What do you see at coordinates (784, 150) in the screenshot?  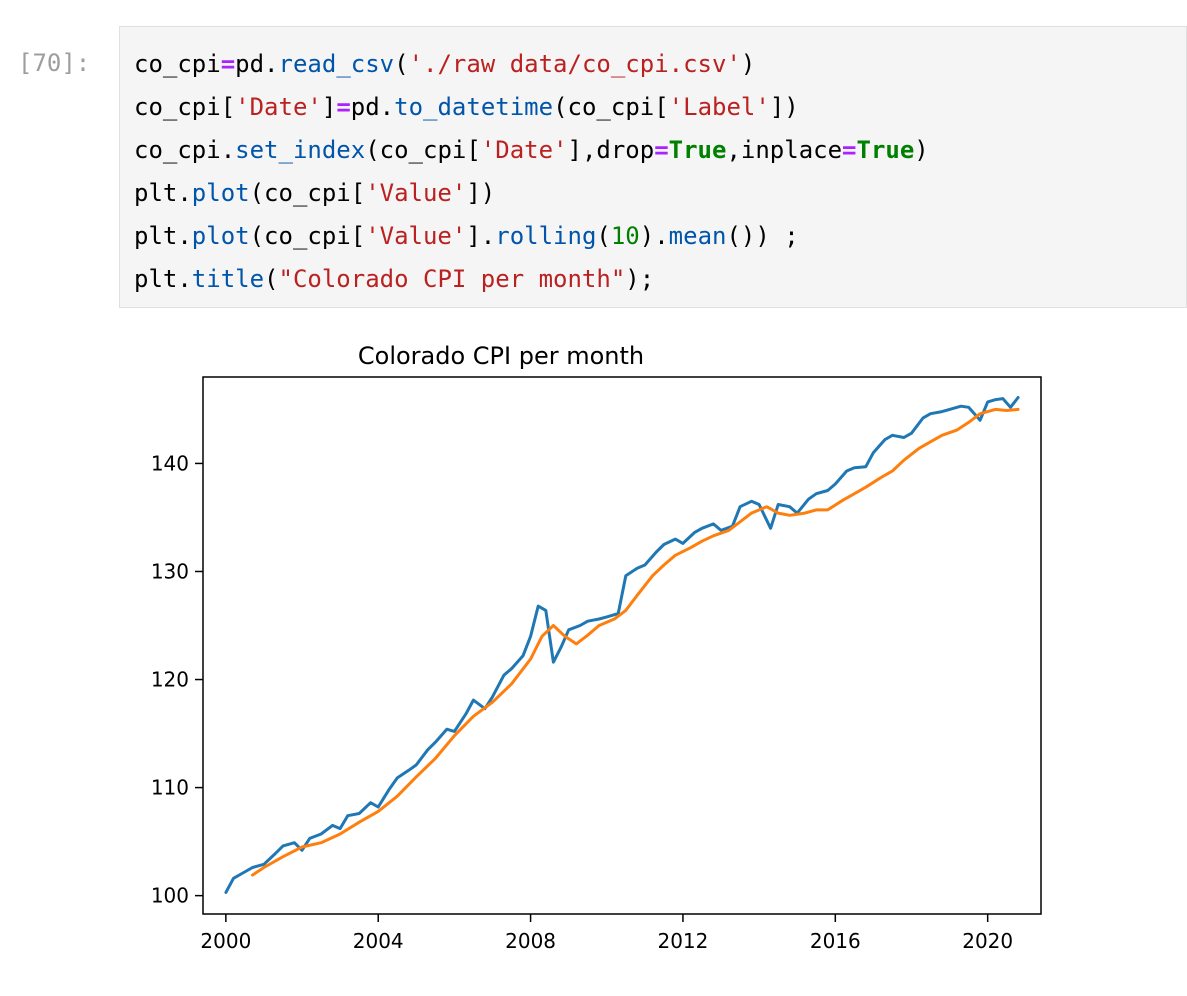 I see `code-token: ,inplace` at bounding box center [784, 150].